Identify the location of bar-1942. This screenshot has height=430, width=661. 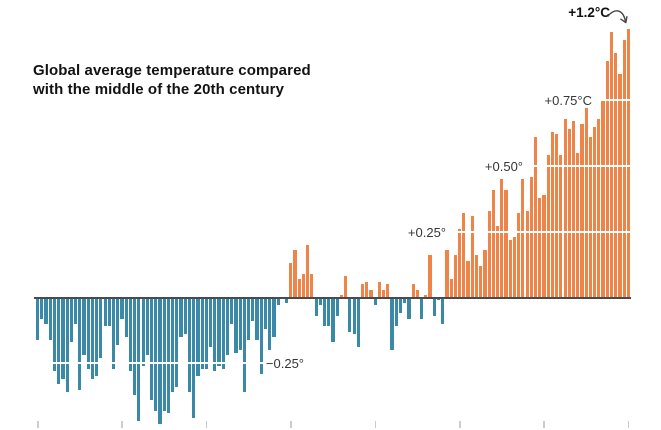
(299, 288).